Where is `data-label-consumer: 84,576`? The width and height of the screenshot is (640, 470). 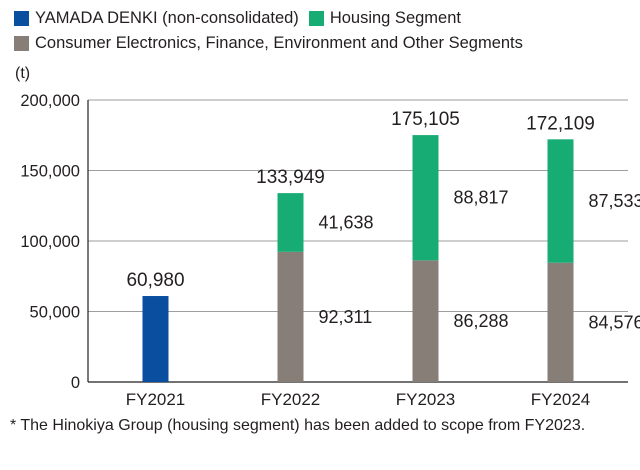
data-label-consumer: 84,576 is located at coordinates (614, 322).